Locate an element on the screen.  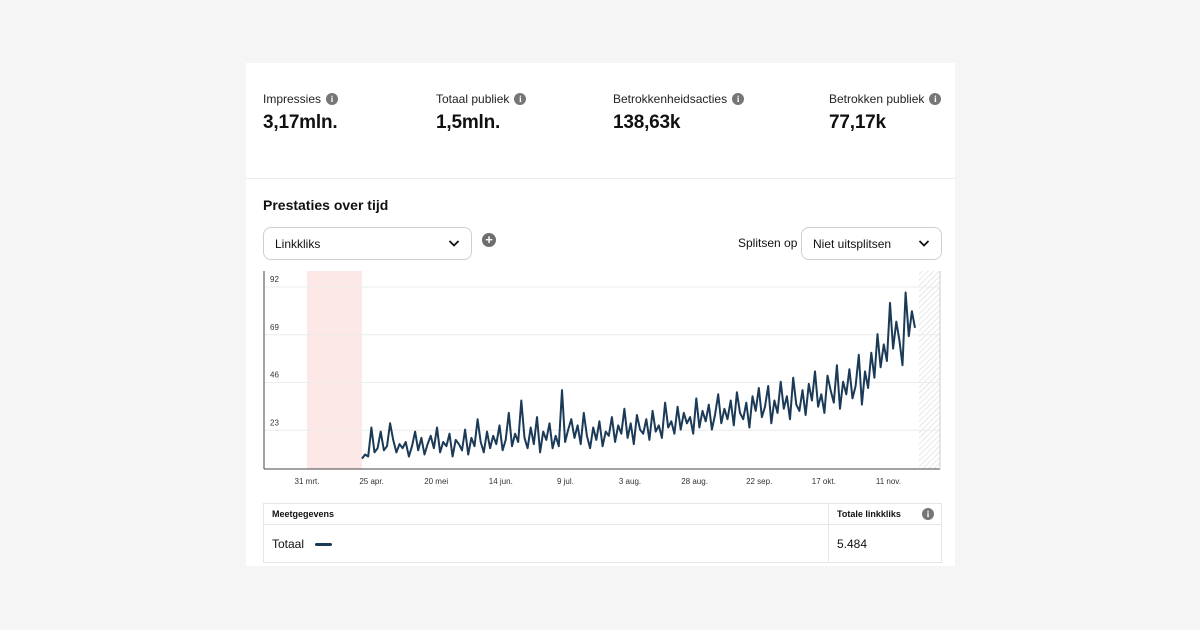
stat-label: Impressies is located at coordinates (292, 99).